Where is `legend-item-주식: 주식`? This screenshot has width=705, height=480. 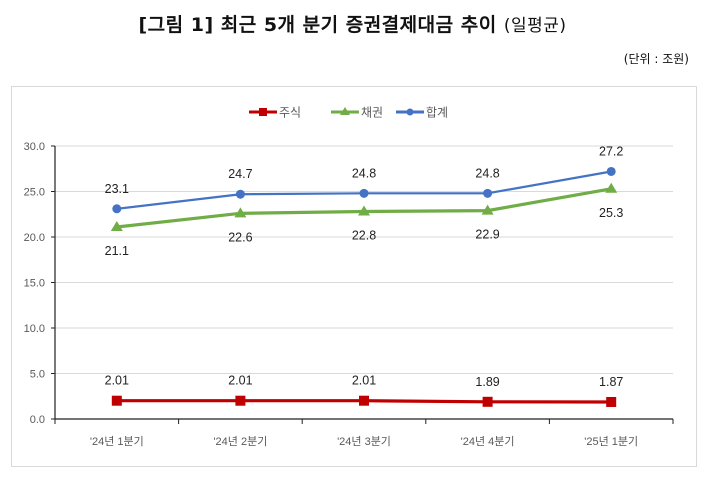
legend-item-주식: 주식 is located at coordinates (275, 113).